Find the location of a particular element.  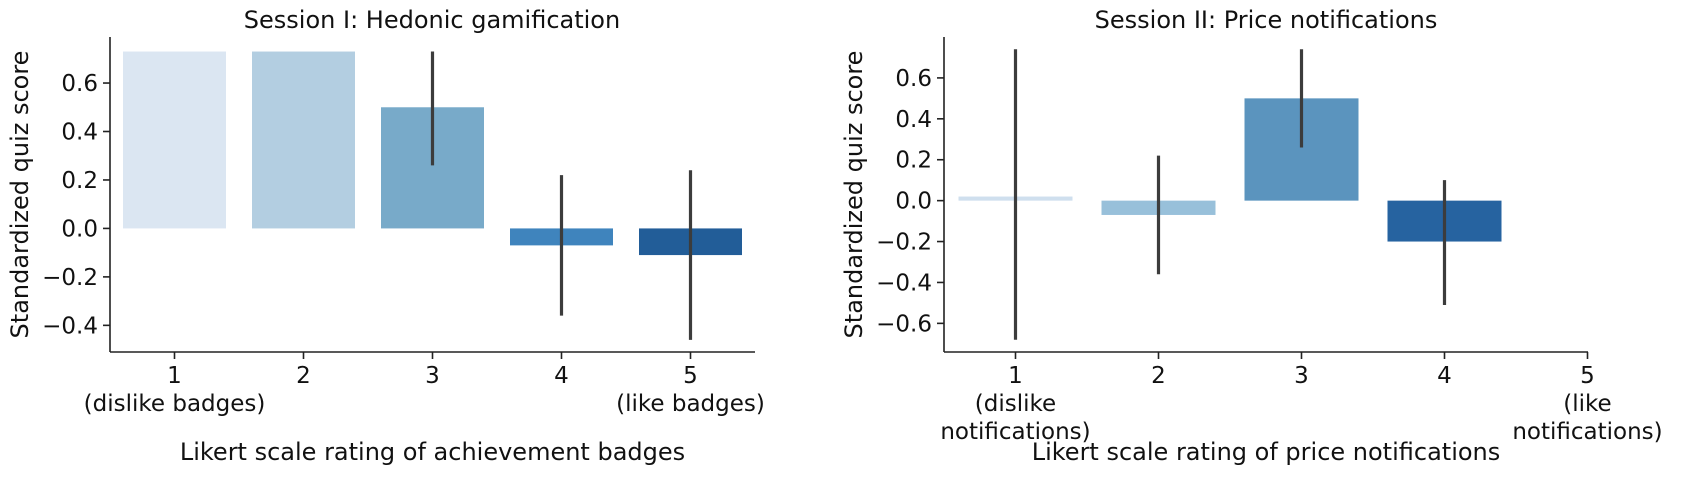

x-tick-sublabel: (like badges) is located at coordinates (690, 404).